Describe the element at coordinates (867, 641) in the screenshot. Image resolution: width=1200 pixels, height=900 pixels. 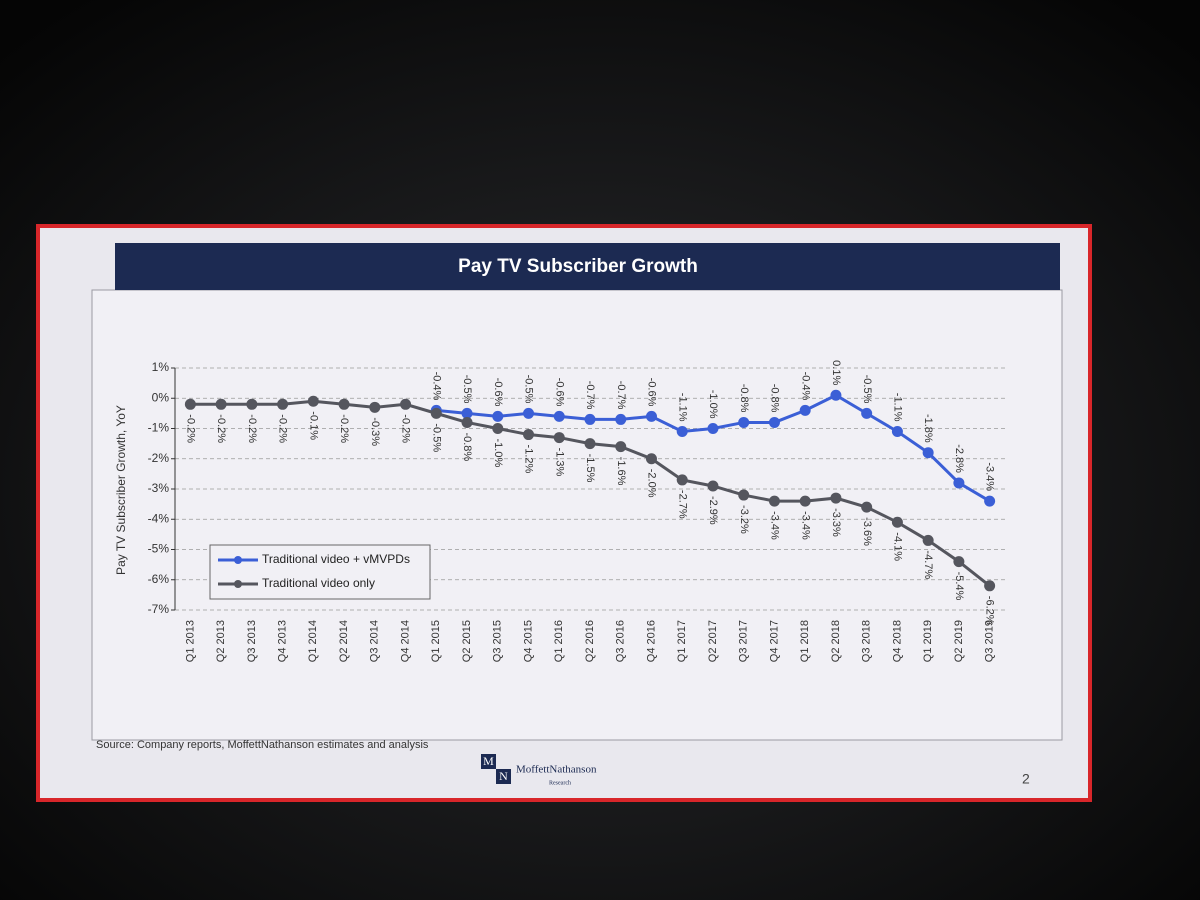
I see `x-tick-label: Q3 2018` at that location.